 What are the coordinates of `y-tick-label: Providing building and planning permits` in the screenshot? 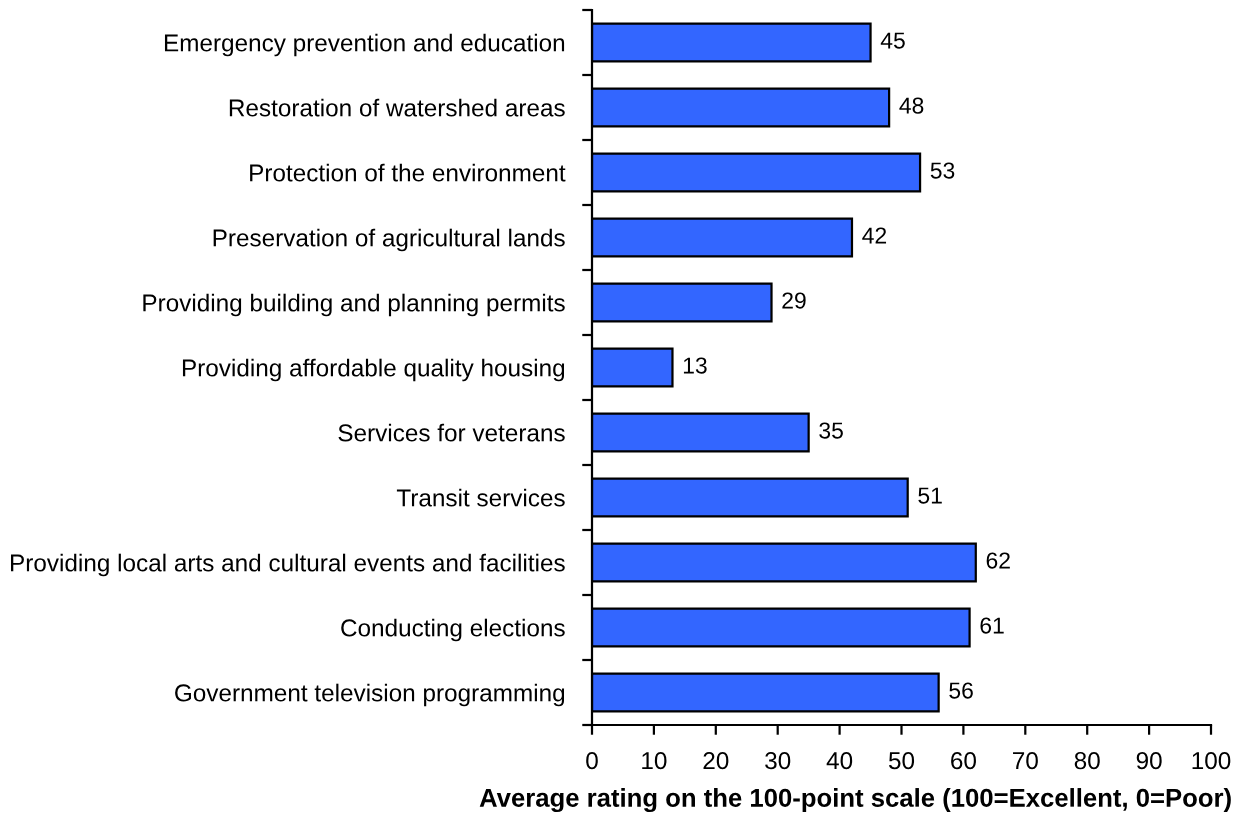 It's located at (354, 305).